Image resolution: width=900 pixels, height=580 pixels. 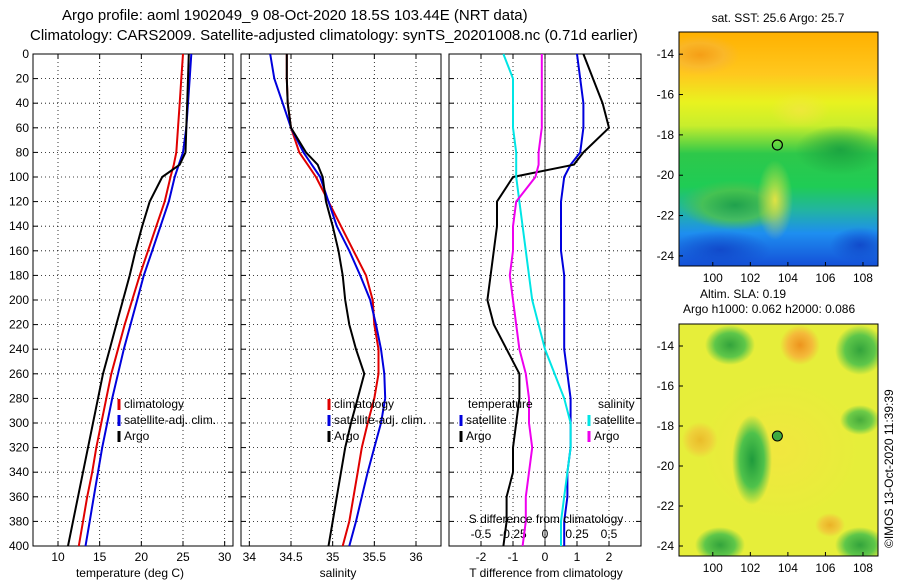 I want to click on y-tick-label: 360, so click(x=19, y=497).